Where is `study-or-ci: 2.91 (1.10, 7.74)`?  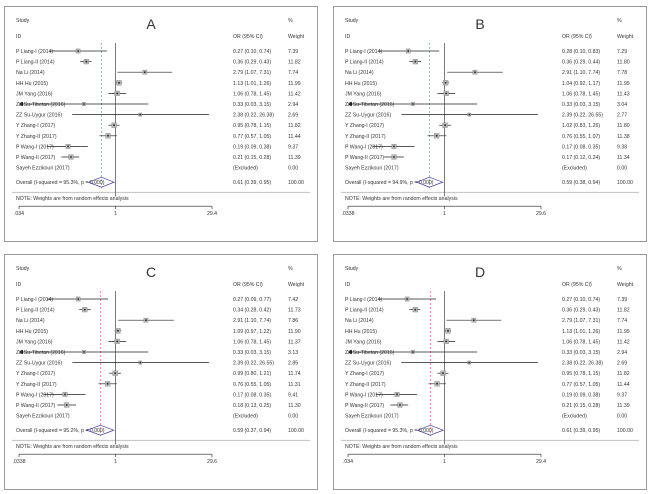 study-or-ci: 2.91 (1.10, 7.74) is located at coordinates (252, 321).